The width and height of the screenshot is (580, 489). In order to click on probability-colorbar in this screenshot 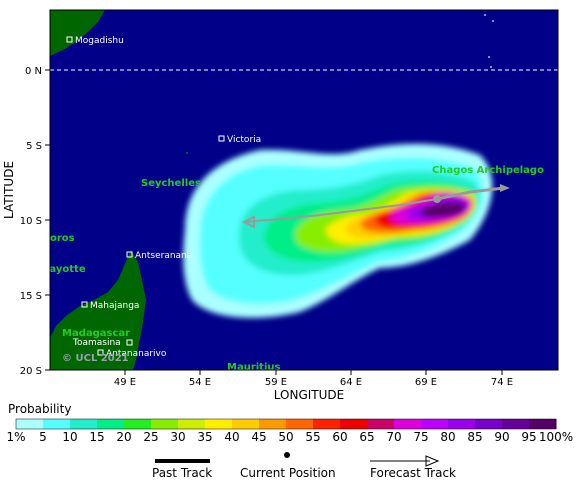, I will do `click(286, 424)`.